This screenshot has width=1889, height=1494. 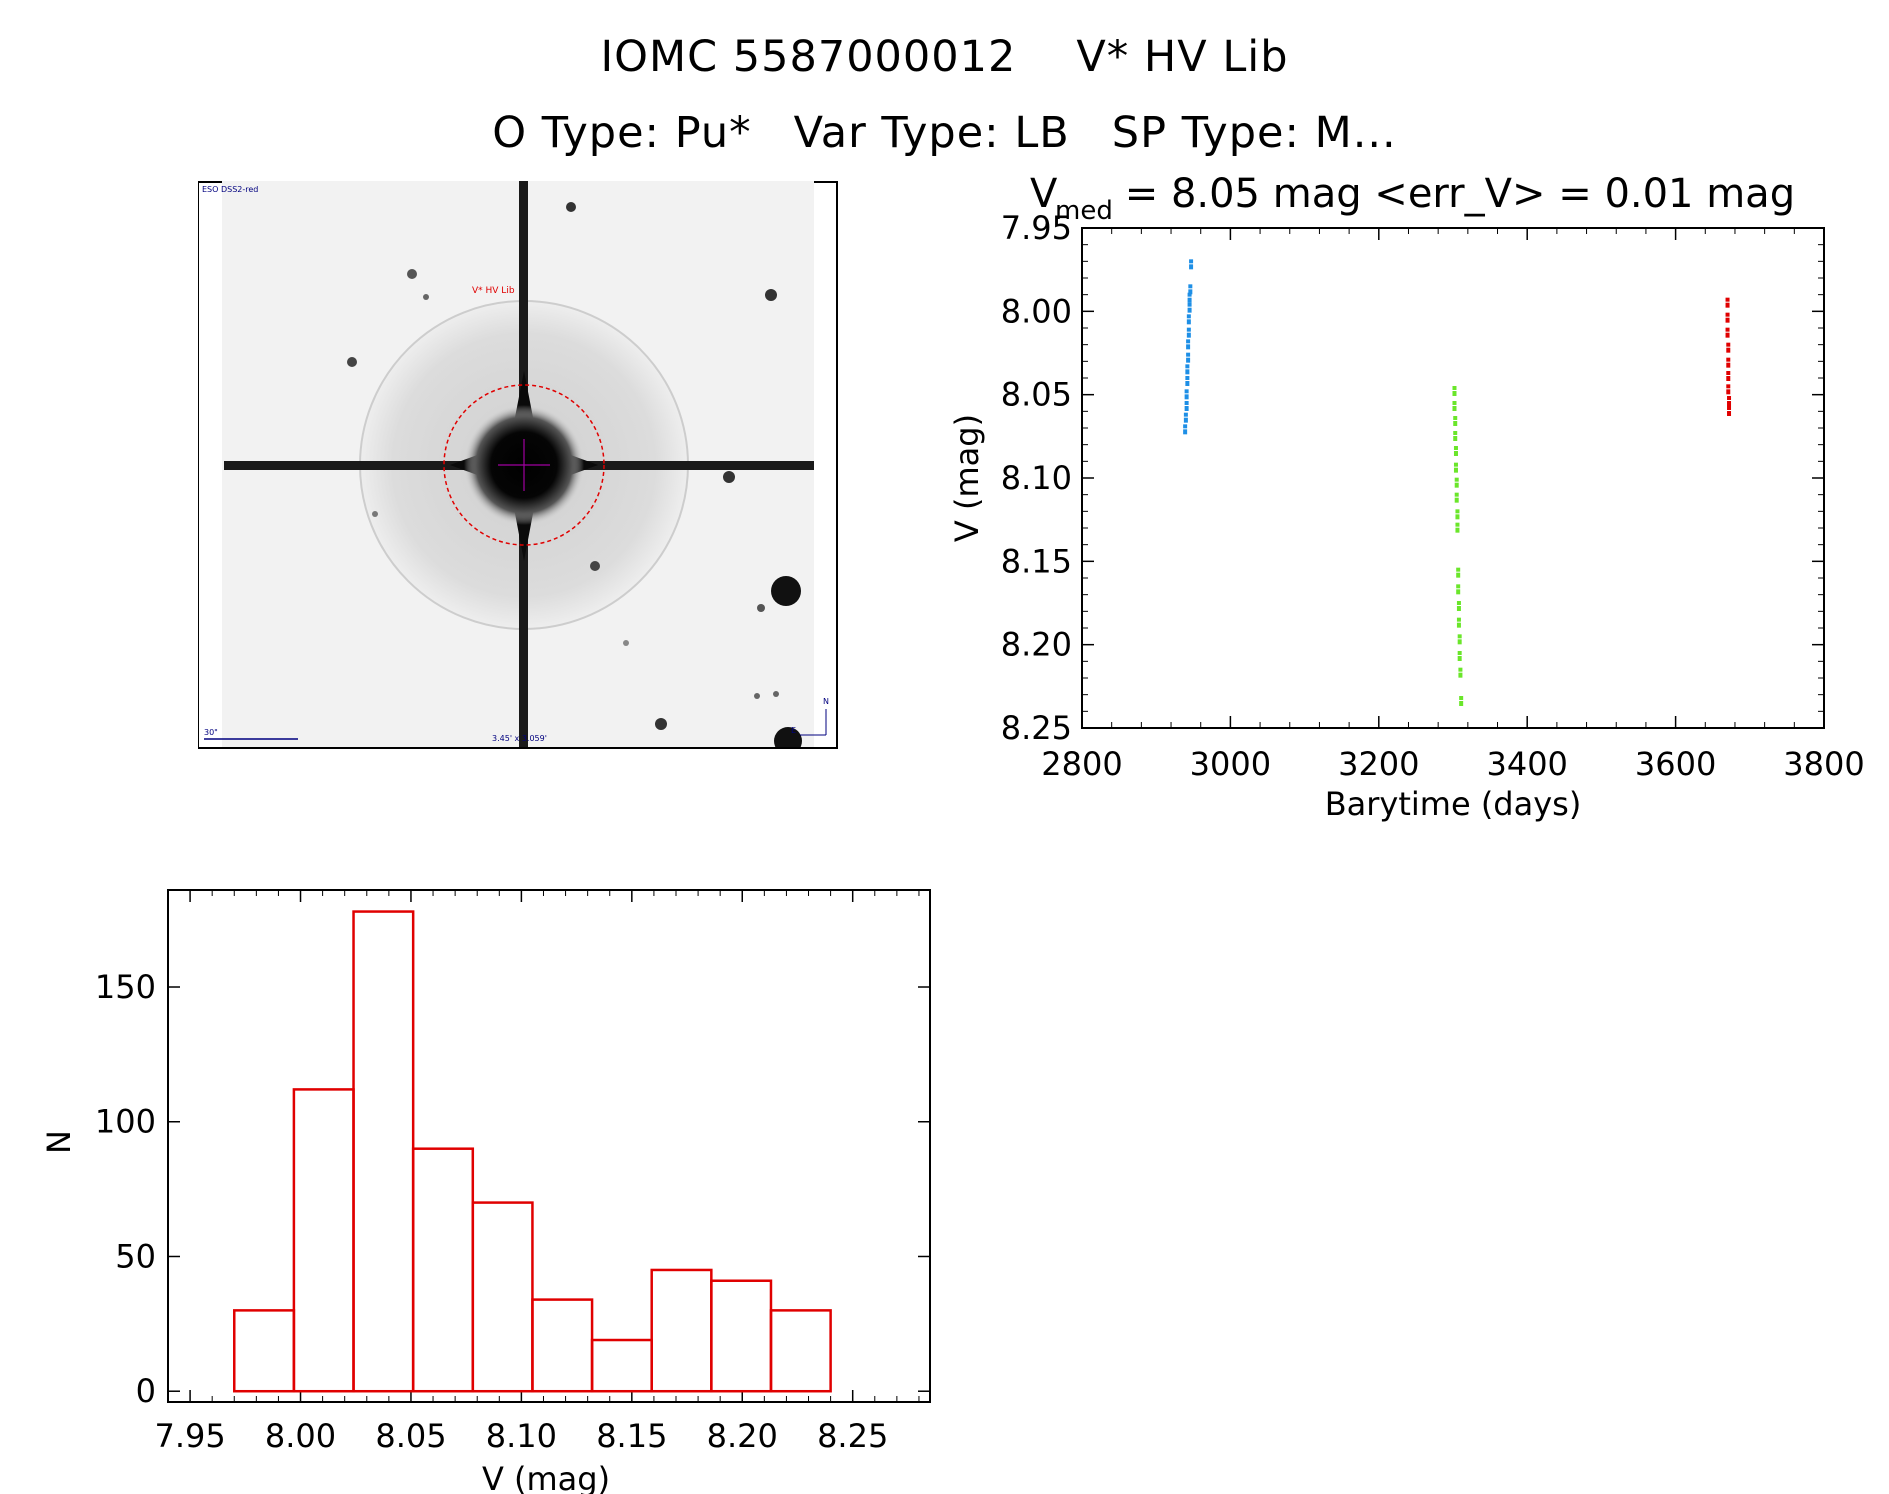 I want to click on scale-label: 30", so click(x=211, y=732).